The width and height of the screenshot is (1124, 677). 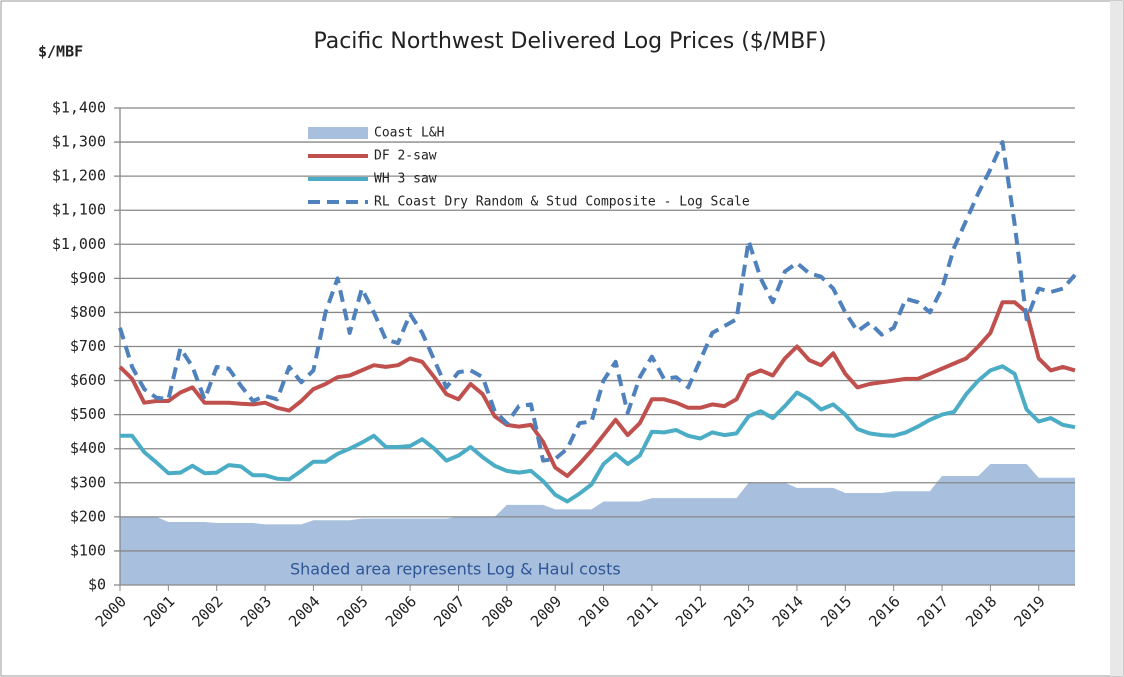 What do you see at coordinates (88, 380) in the screenshot?
I see `y-tick-label: $600` at bounding box center [88, 380].